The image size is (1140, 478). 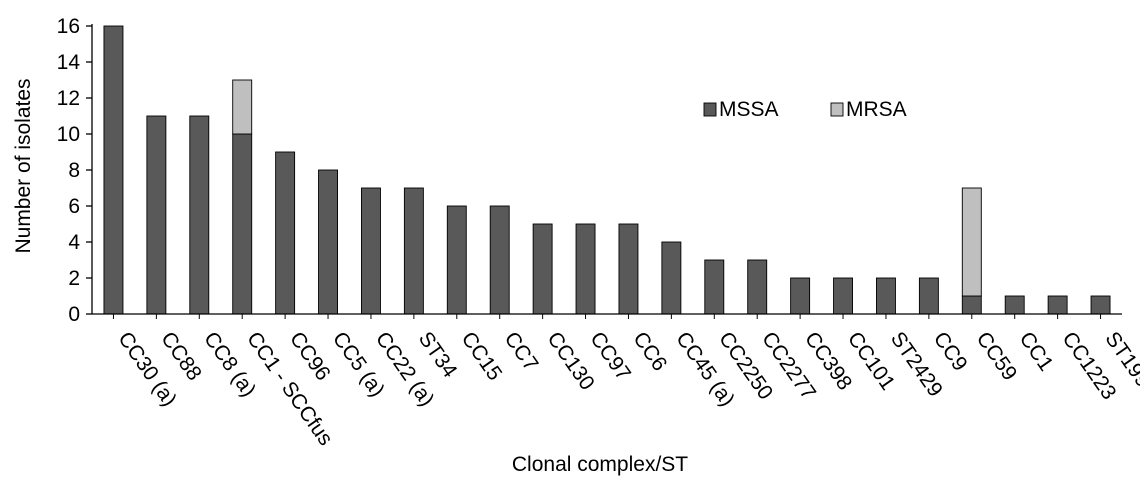 I want to click on legend-label-mssa: MSSA, so click(x=749, y=109).